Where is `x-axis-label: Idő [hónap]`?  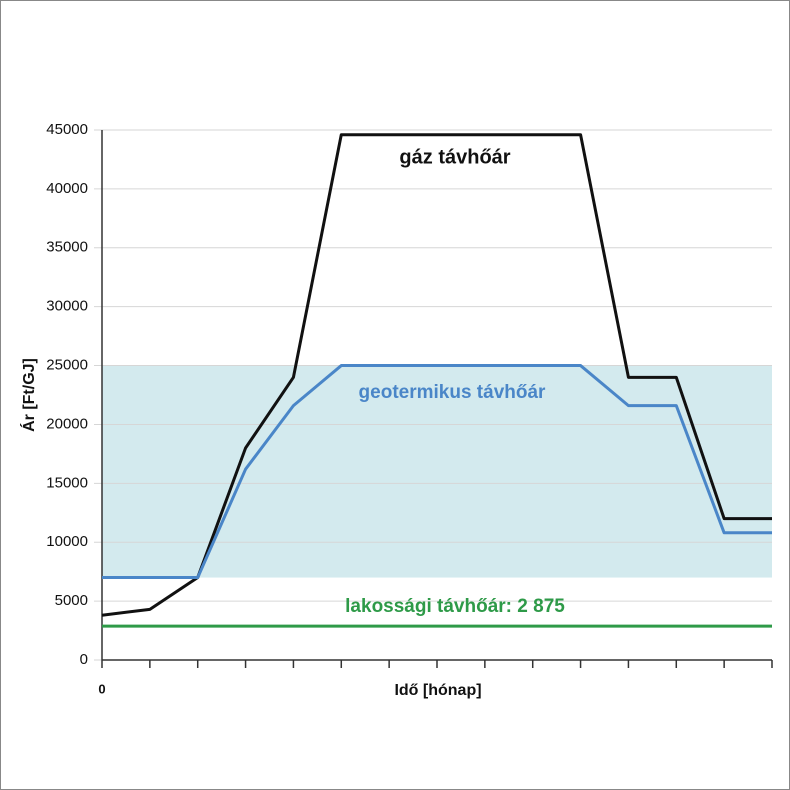 x-axis-label: Idő [hónap] is located at coordinates (437, 690).